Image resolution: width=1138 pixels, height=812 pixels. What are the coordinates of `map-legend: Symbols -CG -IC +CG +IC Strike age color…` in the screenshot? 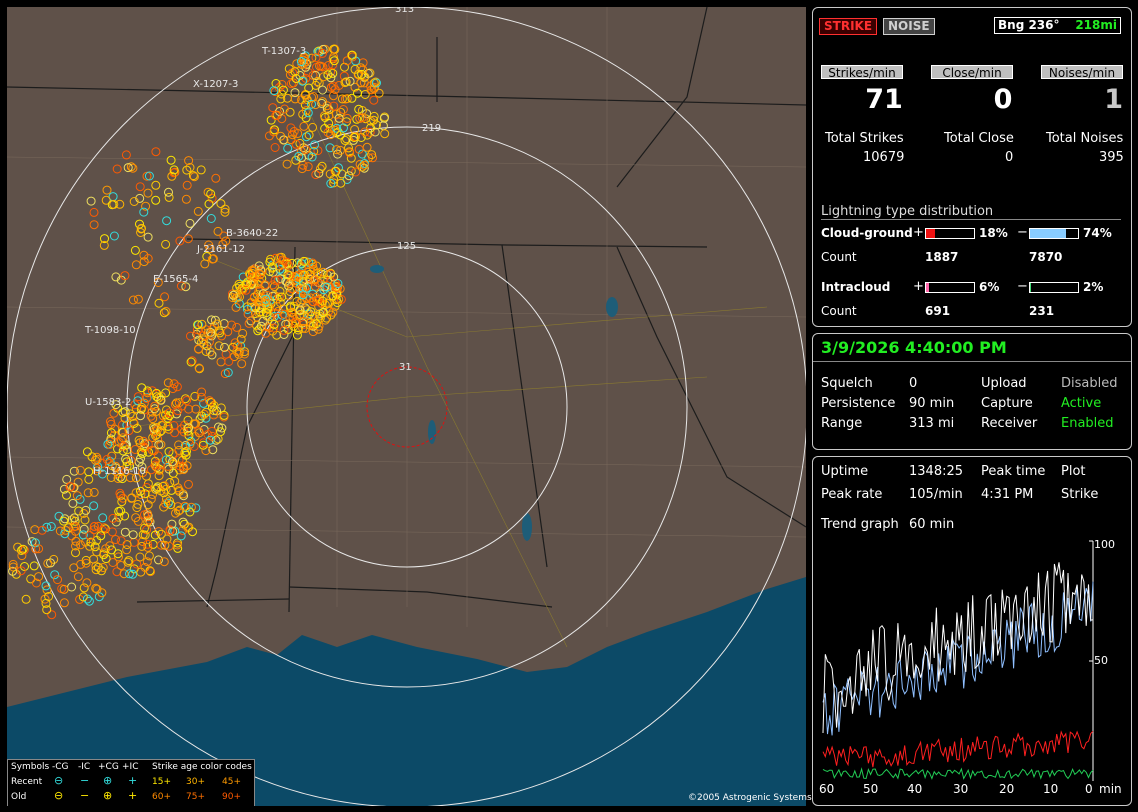 It's located at (131, 782).